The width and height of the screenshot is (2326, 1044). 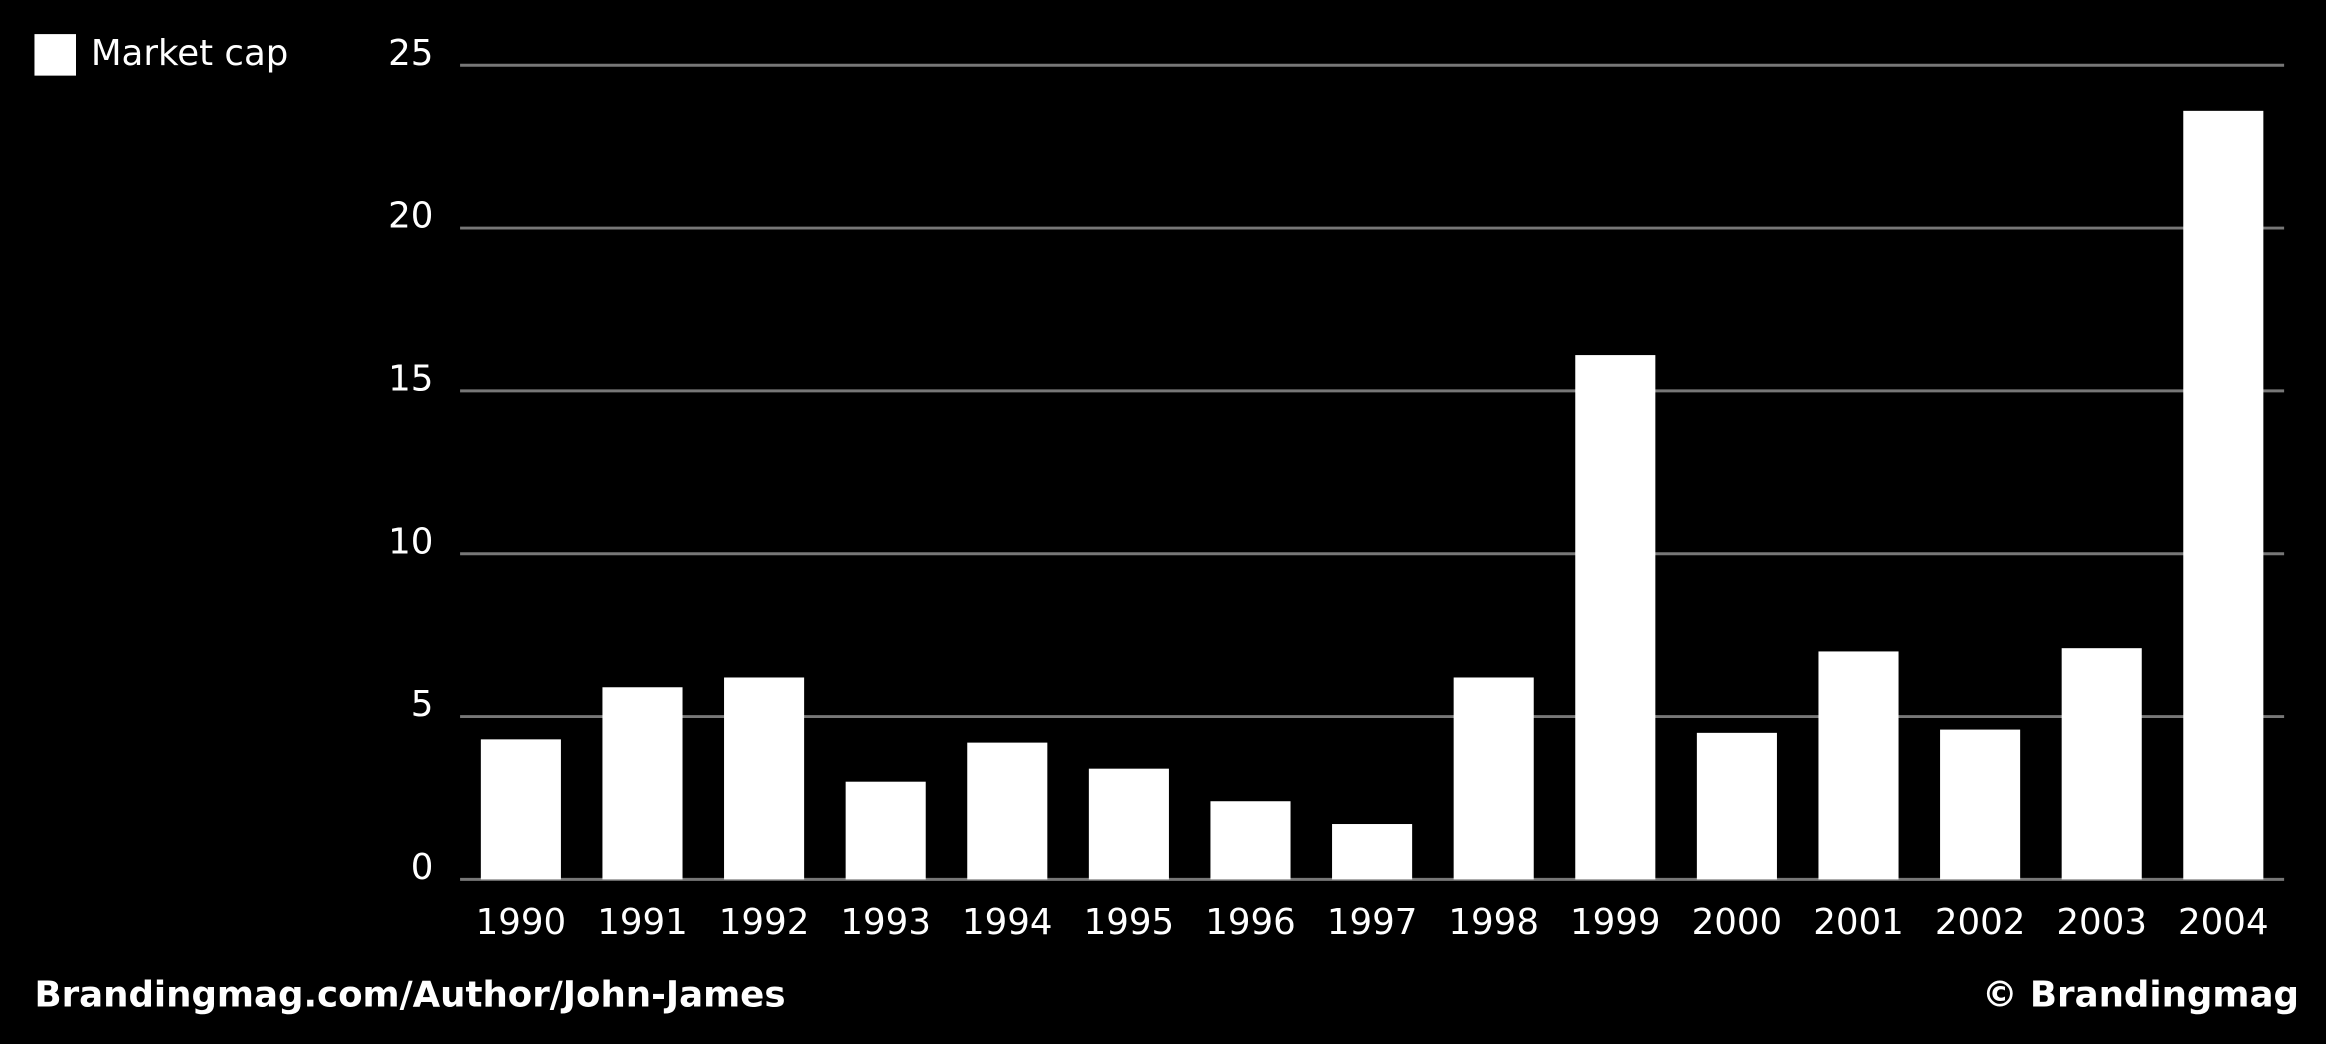 What do you see at coordinates (642, 922) in the screenshot?
I see `x-tick-label: 1991` at bounding box center [642, 922].